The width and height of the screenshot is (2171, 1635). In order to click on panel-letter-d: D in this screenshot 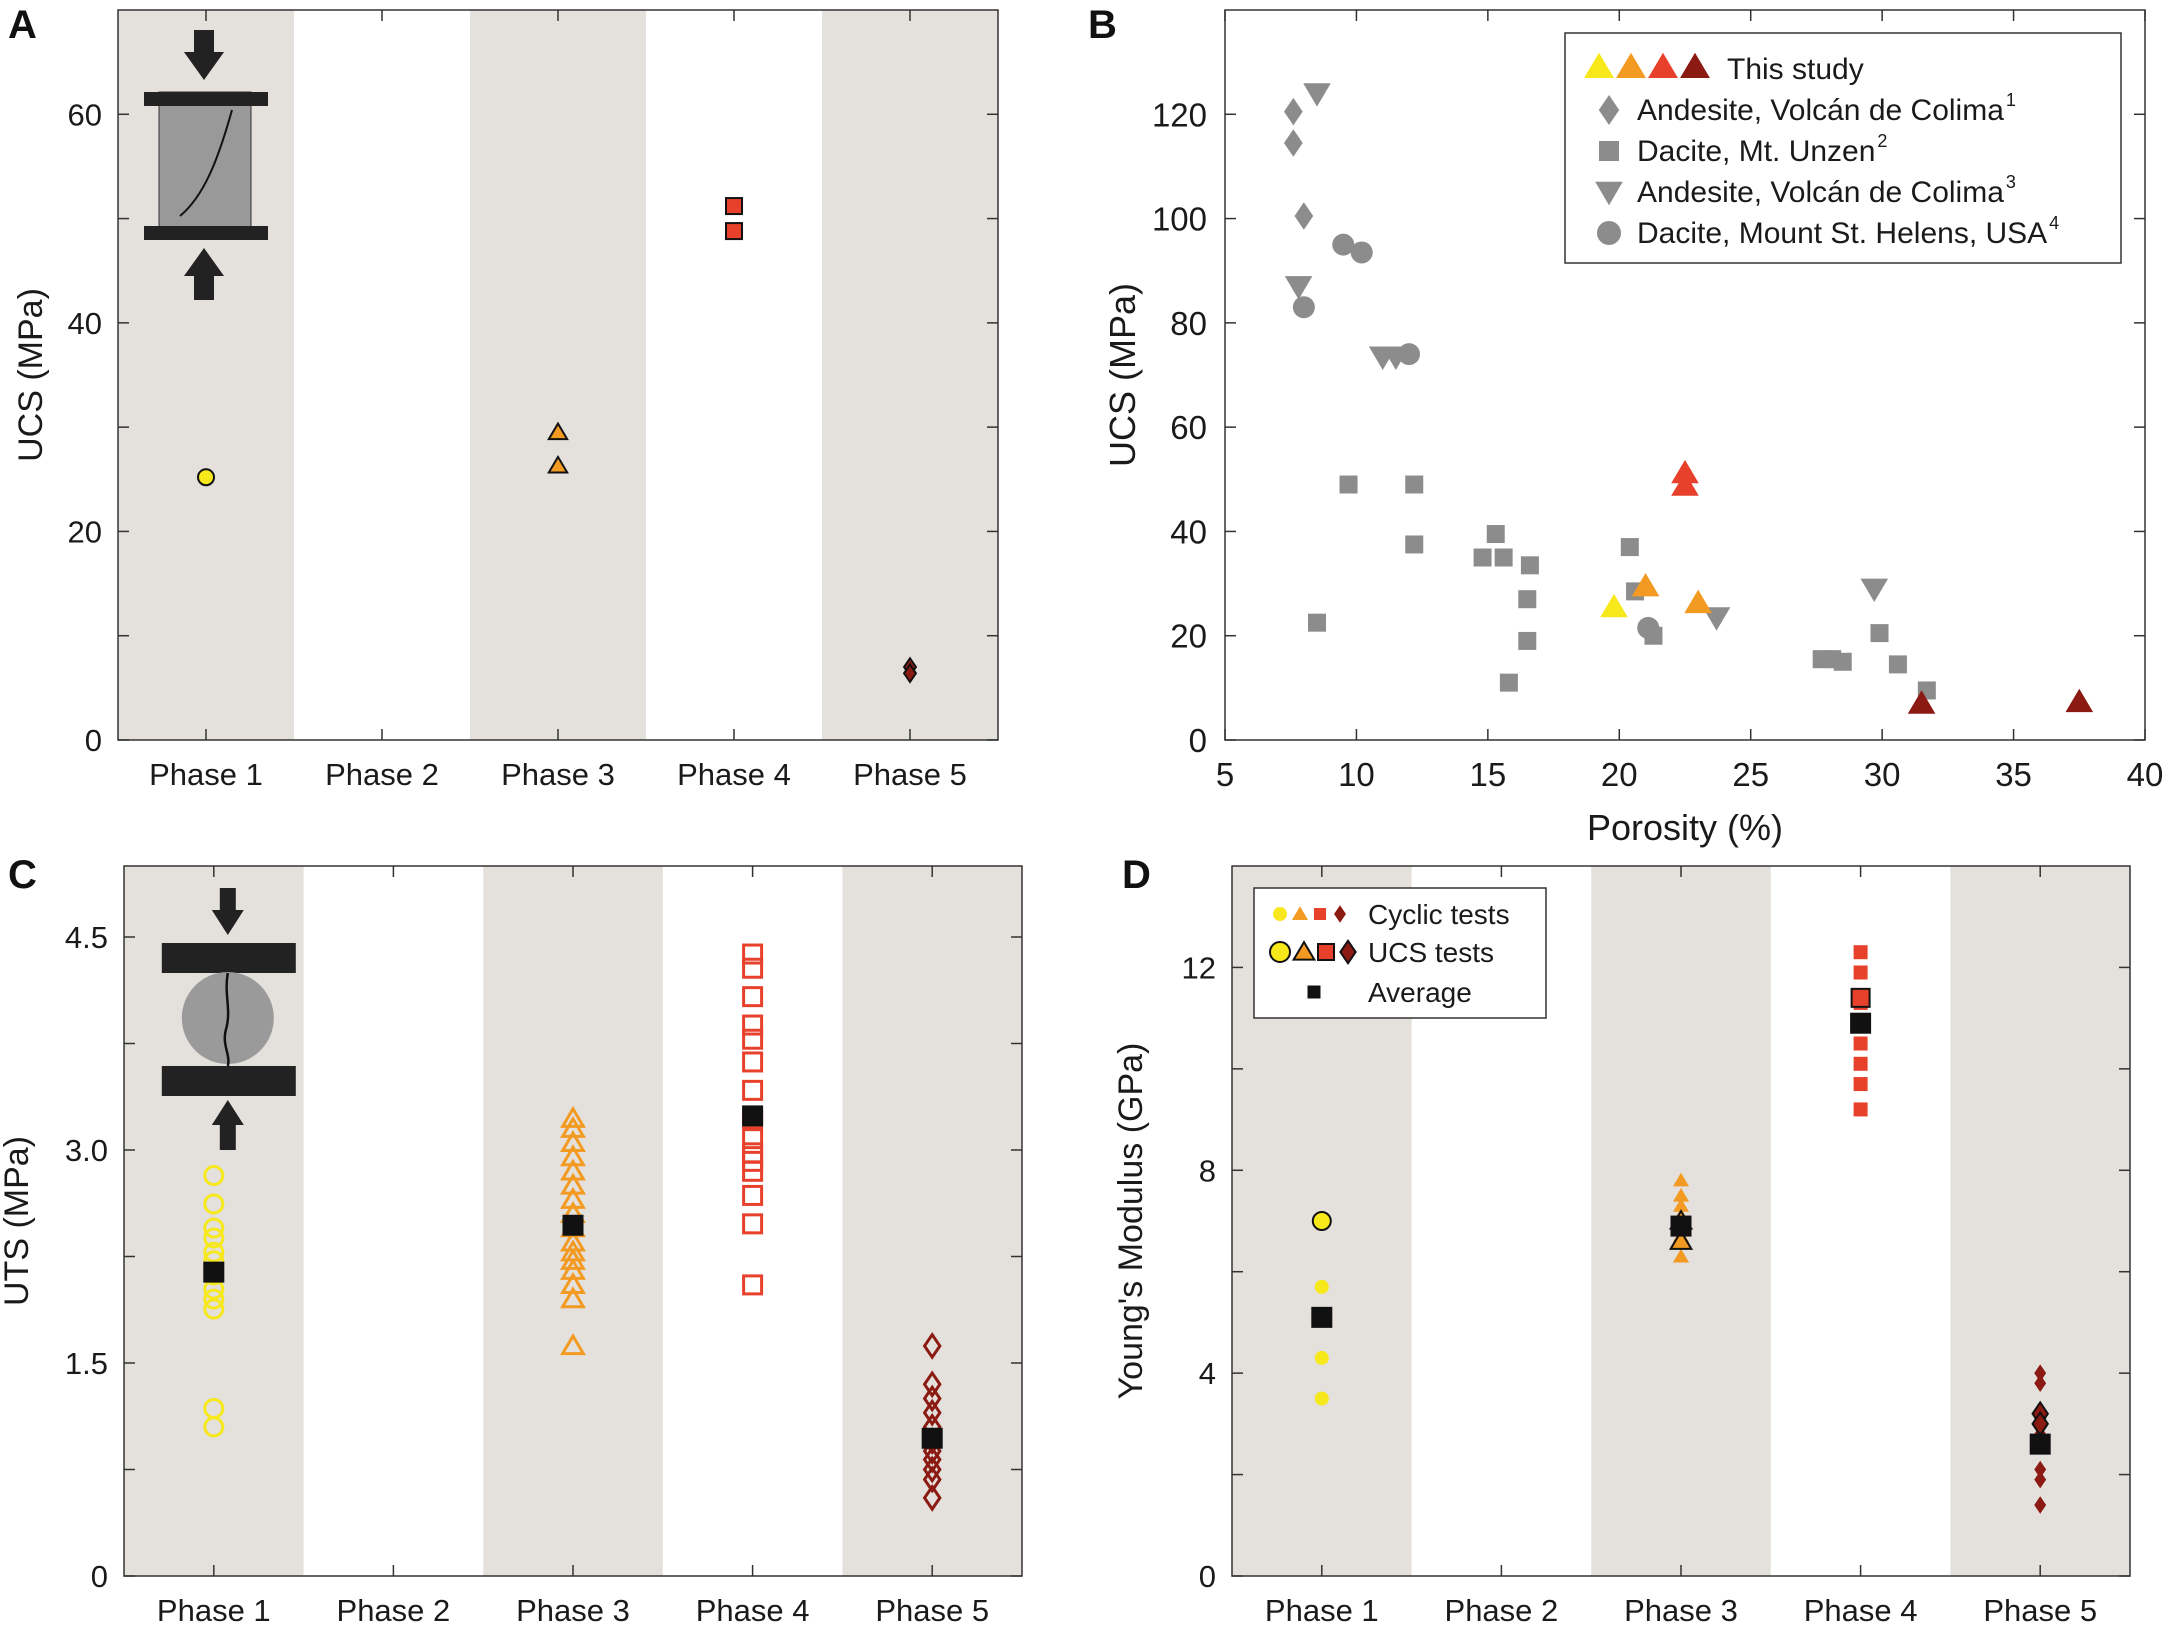, I will do `click(1136, 875)`.